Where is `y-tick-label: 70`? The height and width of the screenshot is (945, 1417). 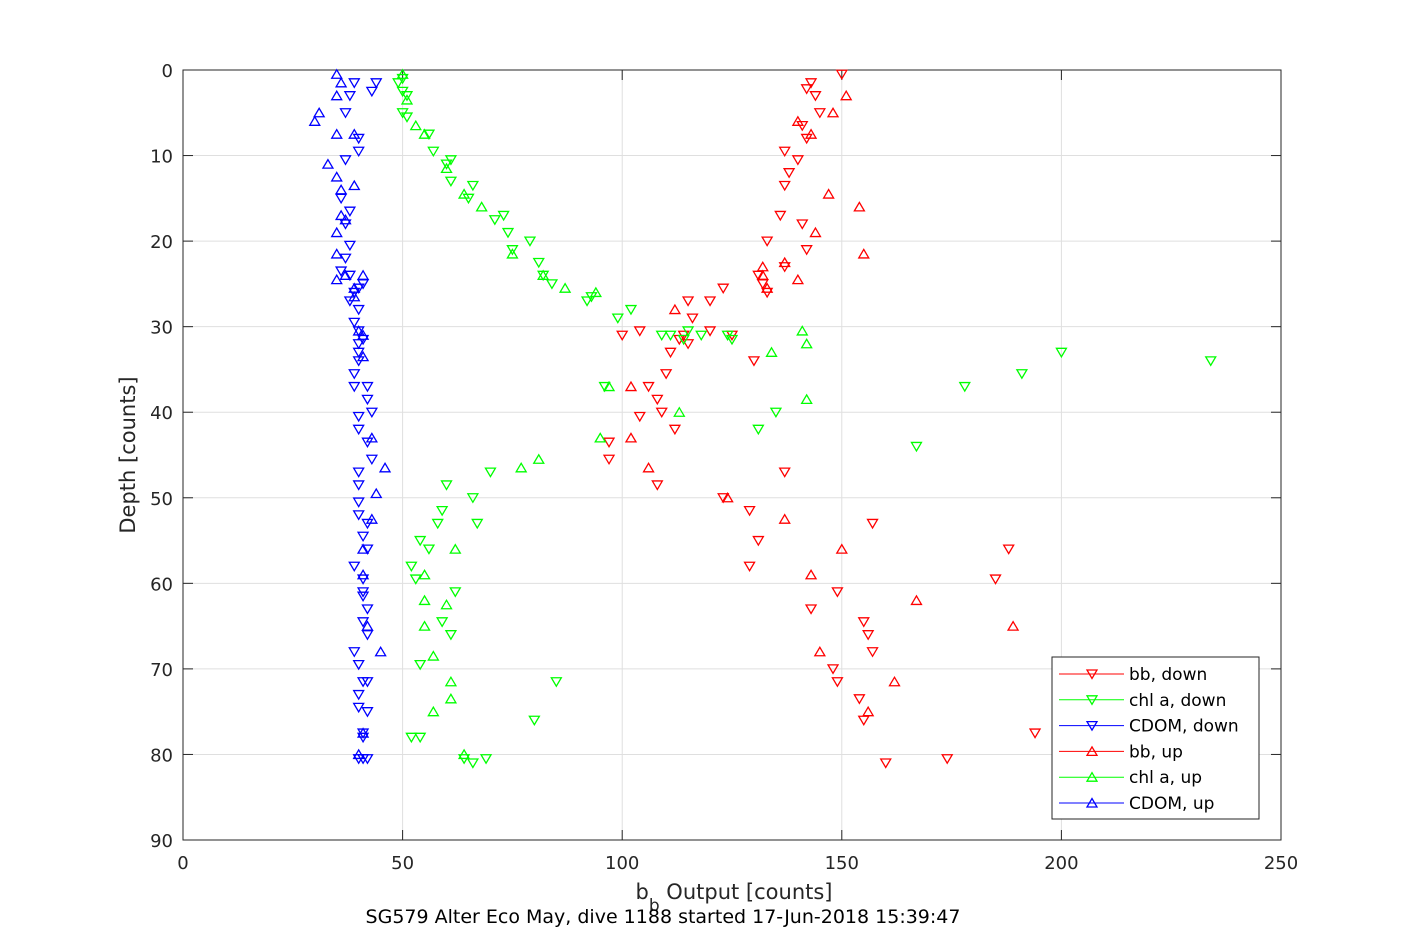
y-tick-label: 70 is located at coordinates (161, 670).